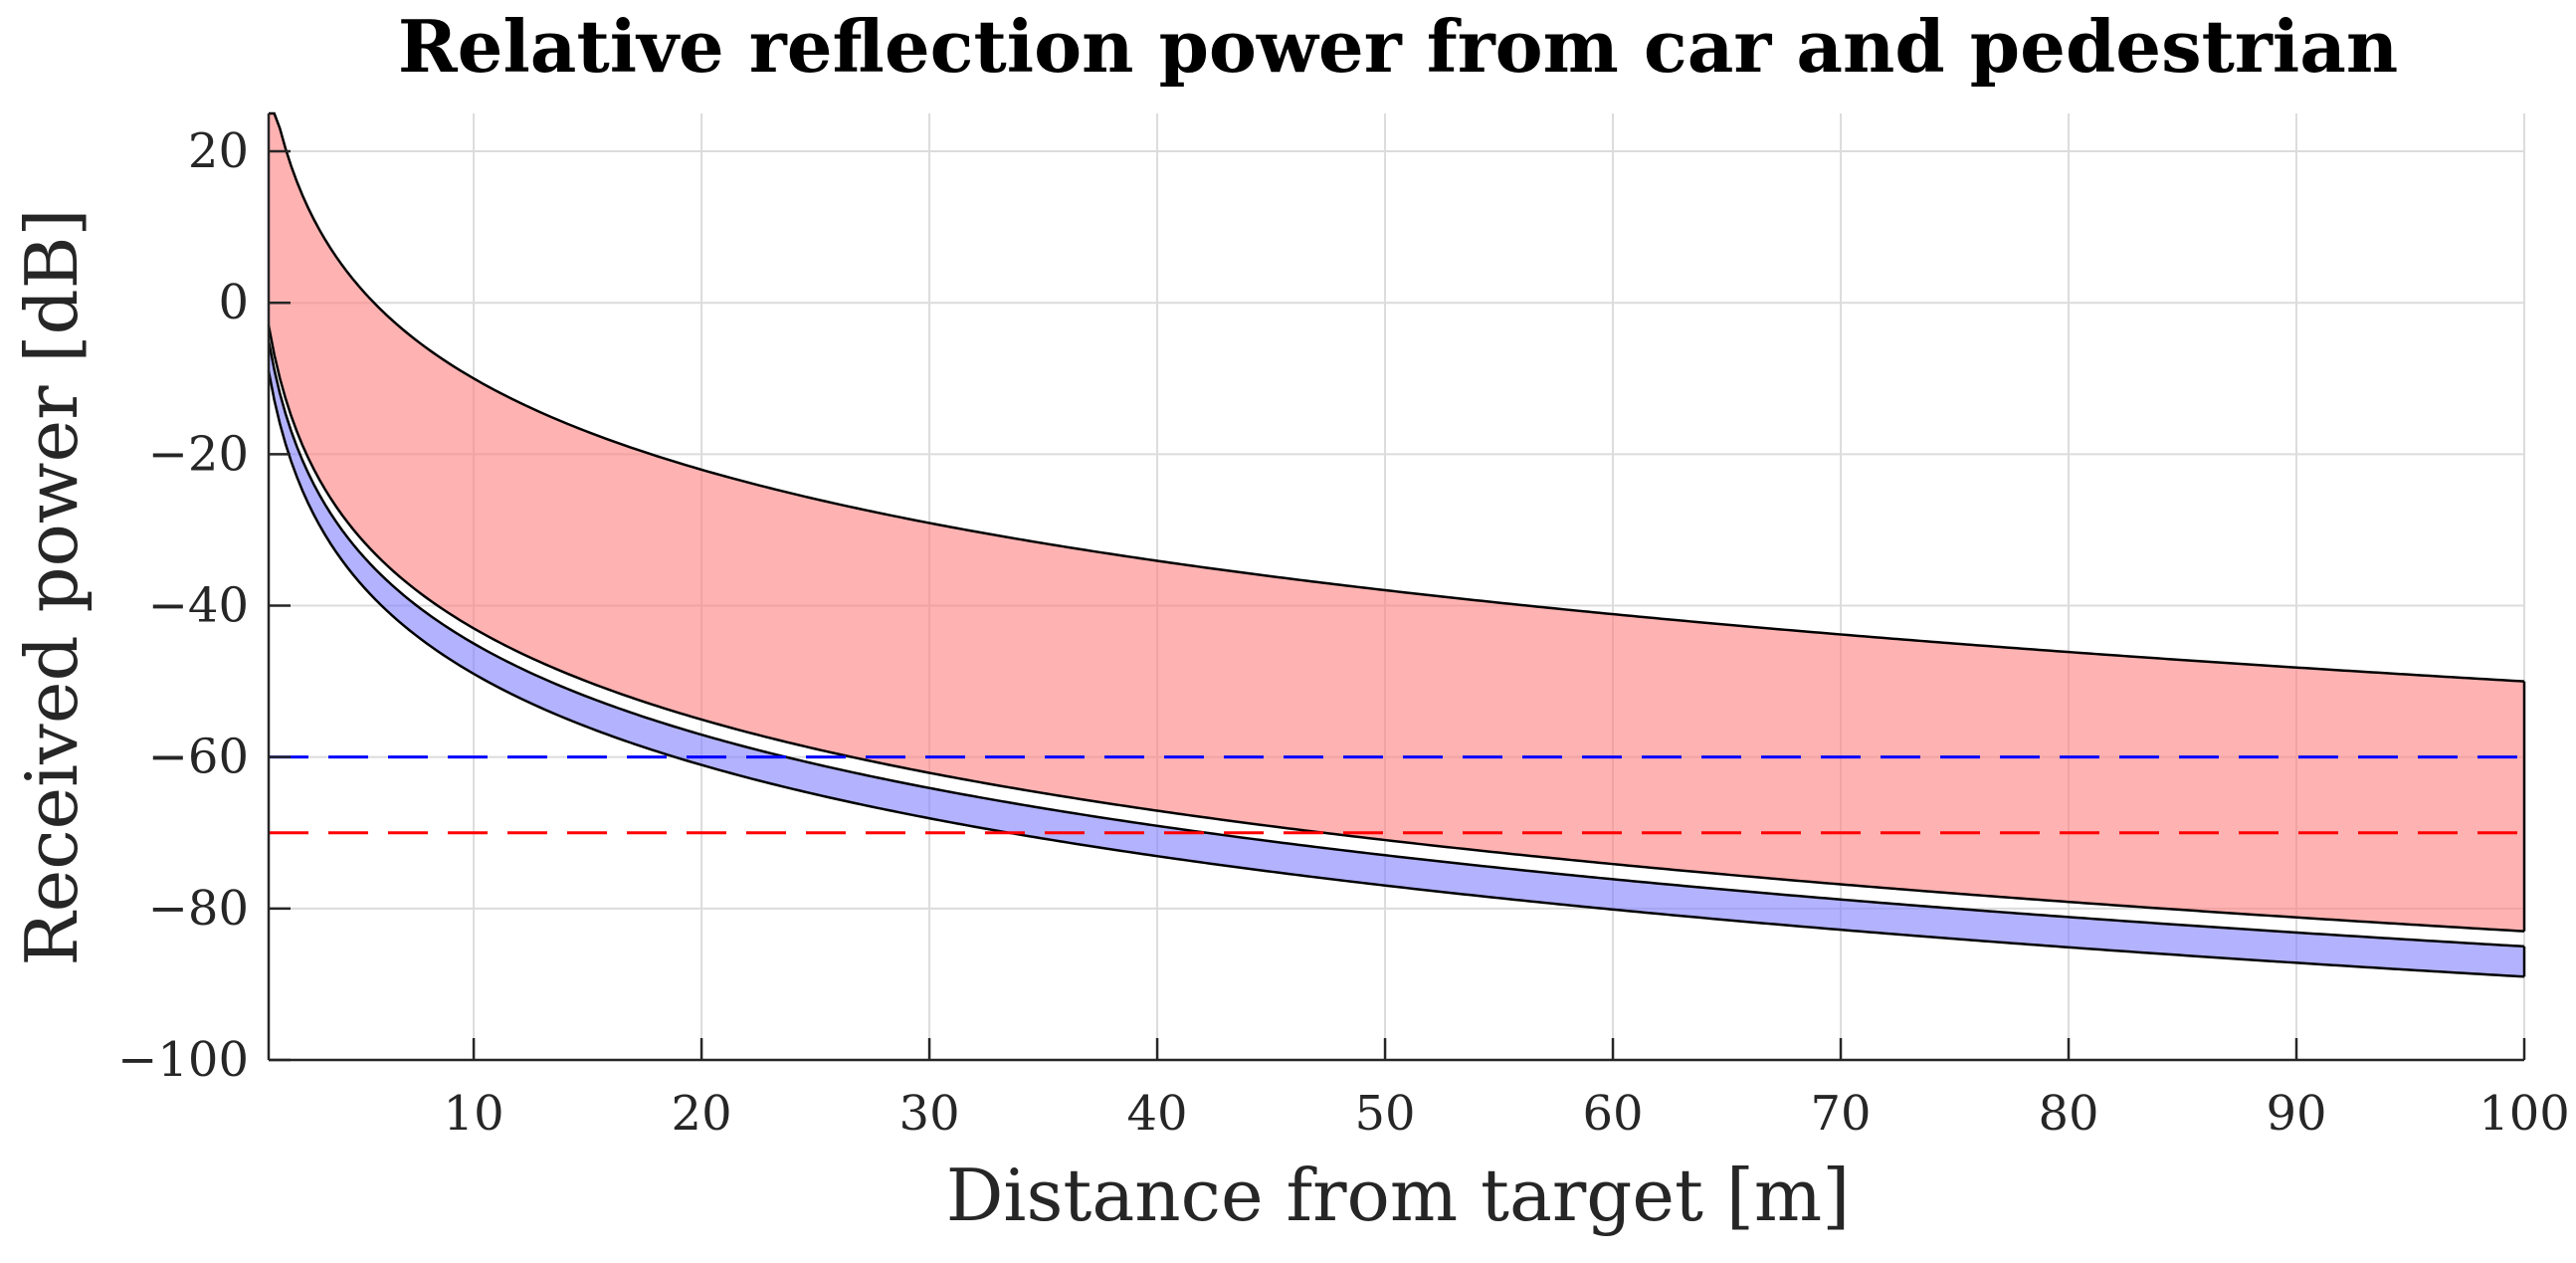 The width and height of the screenshot is (2576, 1263). Describe the element at coordinates (1840, 1114) in the screenshot. I see `x-tick-label: 70` at that location.